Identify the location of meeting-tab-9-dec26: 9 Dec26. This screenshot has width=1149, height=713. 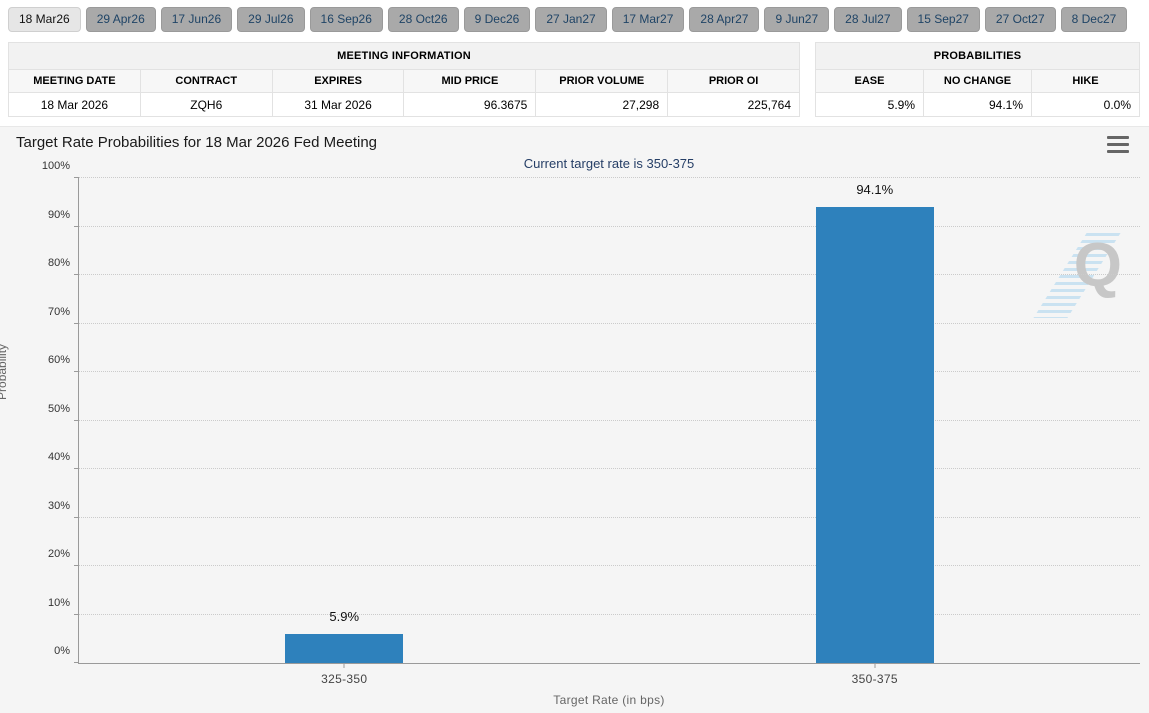
(497, 19).